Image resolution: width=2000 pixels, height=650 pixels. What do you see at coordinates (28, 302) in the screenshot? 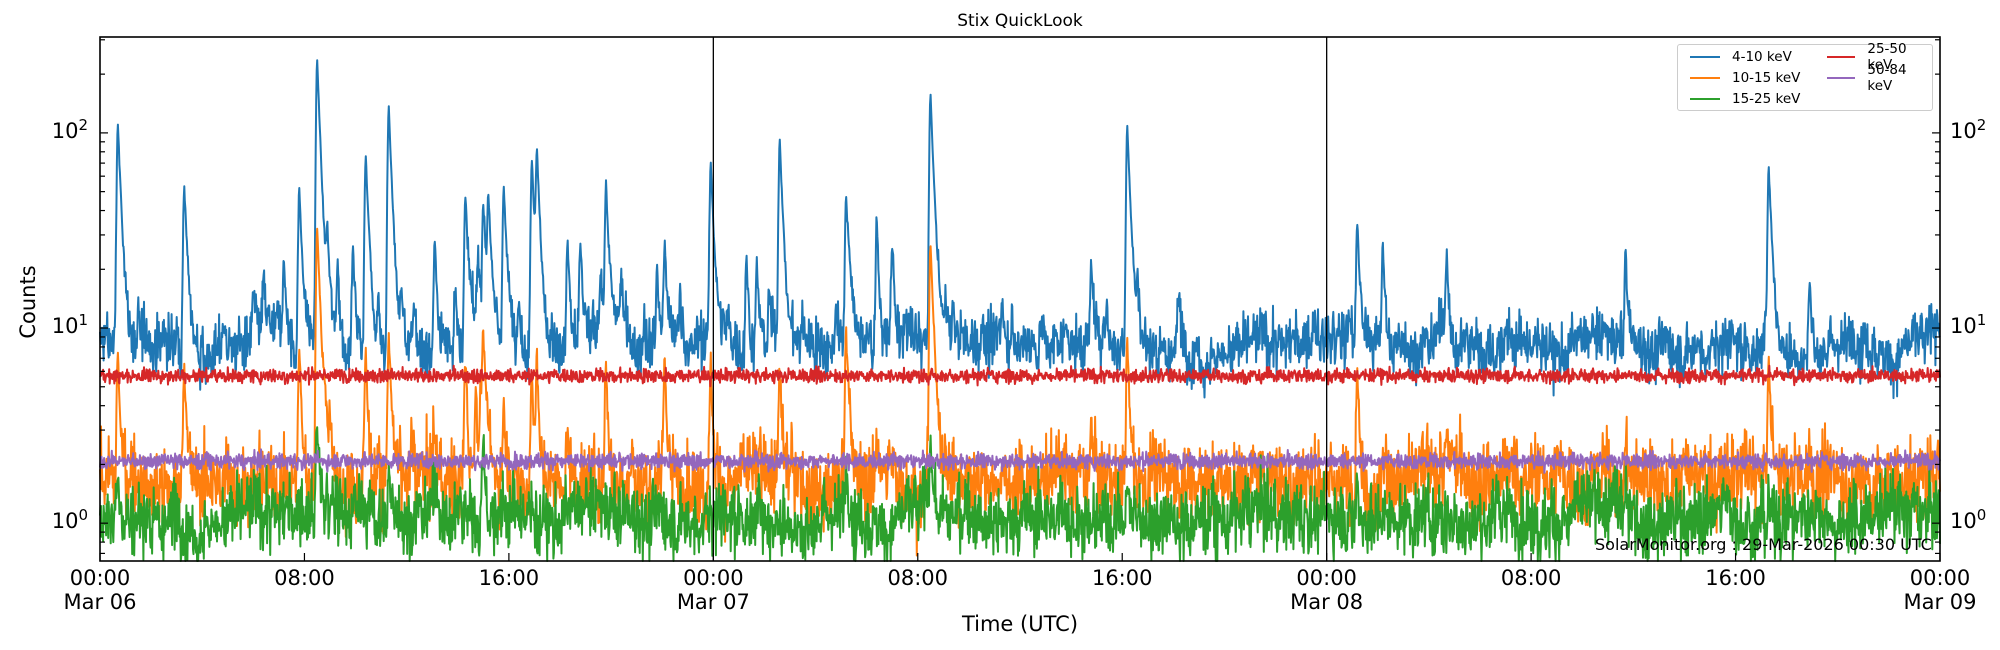
I see `y-axis-label: Counts` at bounding box center [28, 302].